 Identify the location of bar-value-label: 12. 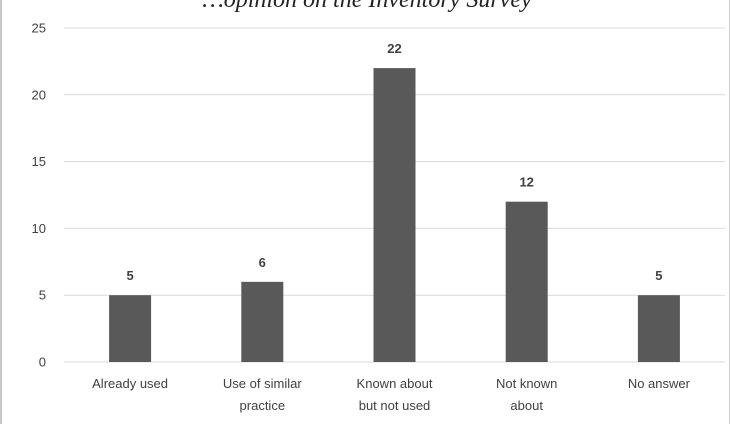
(526, 182).